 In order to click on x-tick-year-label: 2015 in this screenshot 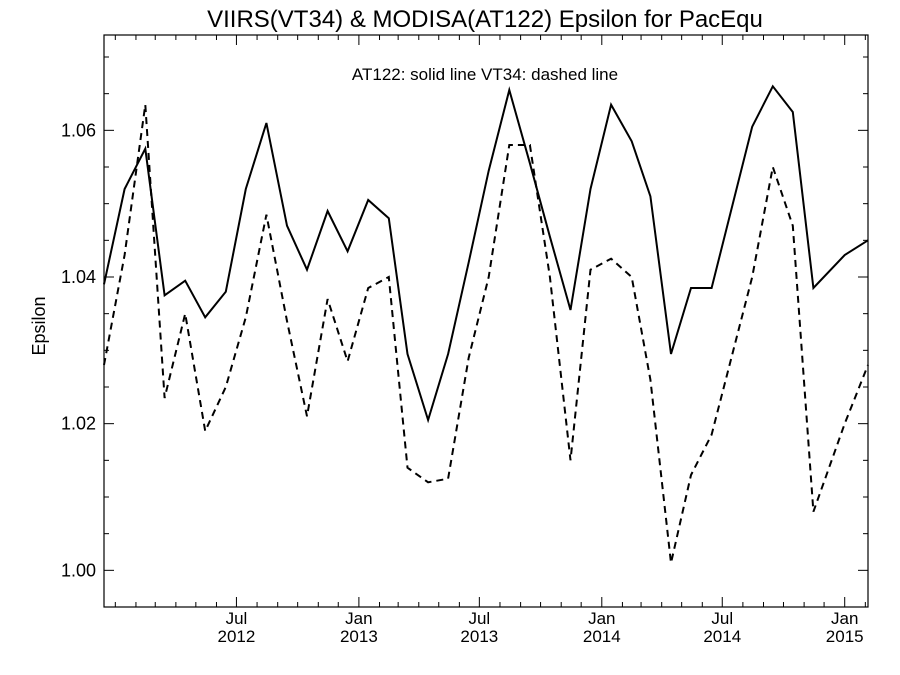, I will do `click(845, 636)`.